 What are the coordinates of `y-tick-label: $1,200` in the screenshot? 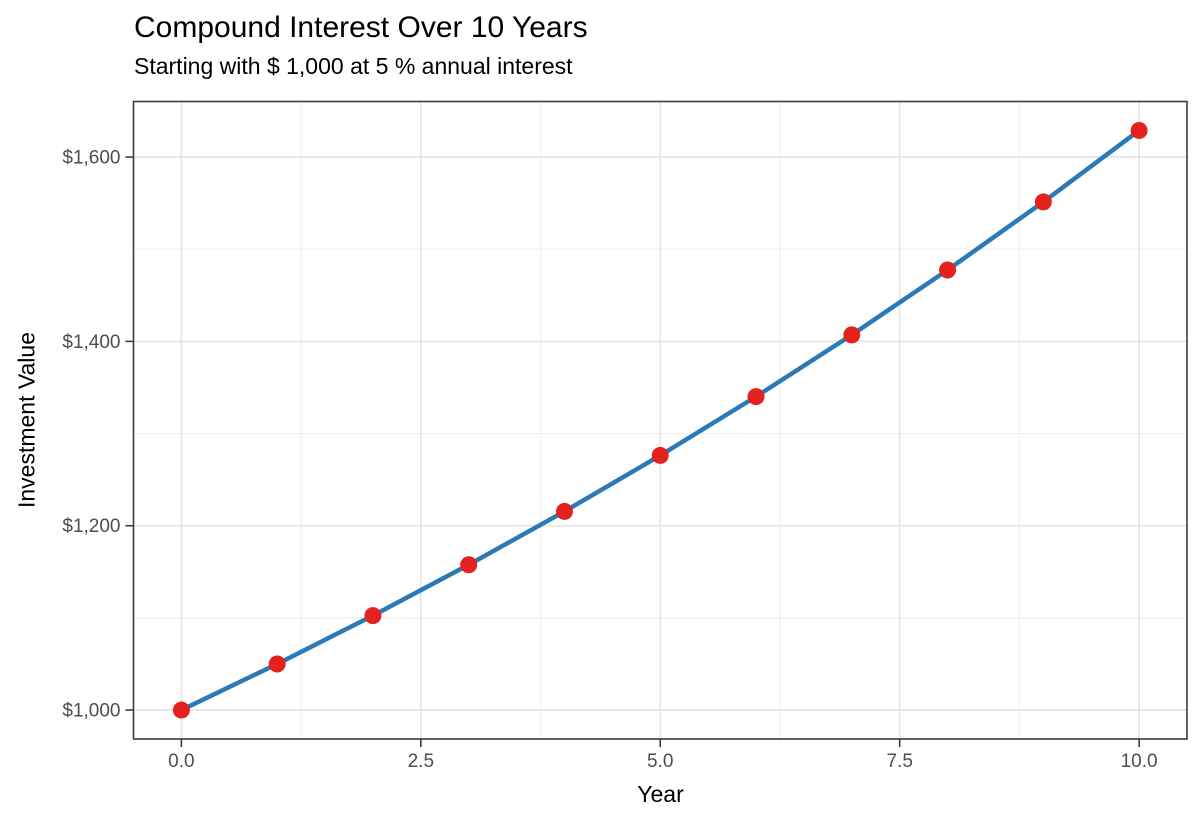 It's located at (91, 526).